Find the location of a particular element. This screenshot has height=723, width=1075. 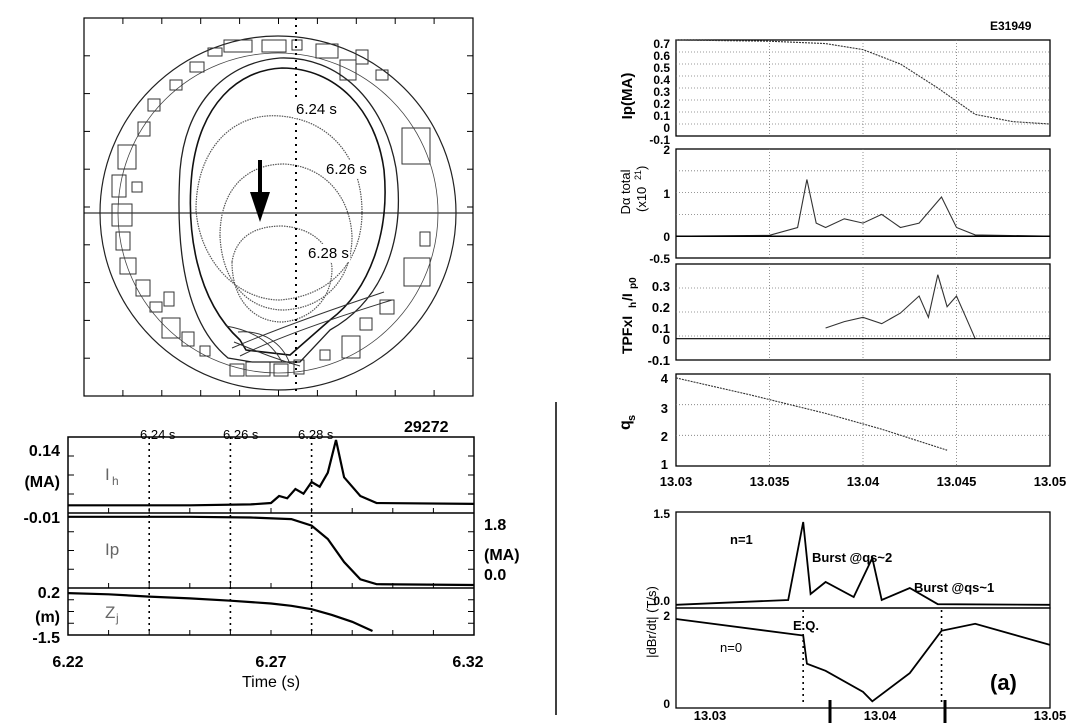

da-ylabel-group: Dα total (x10 21 ) is located at coordinates (633, 190).